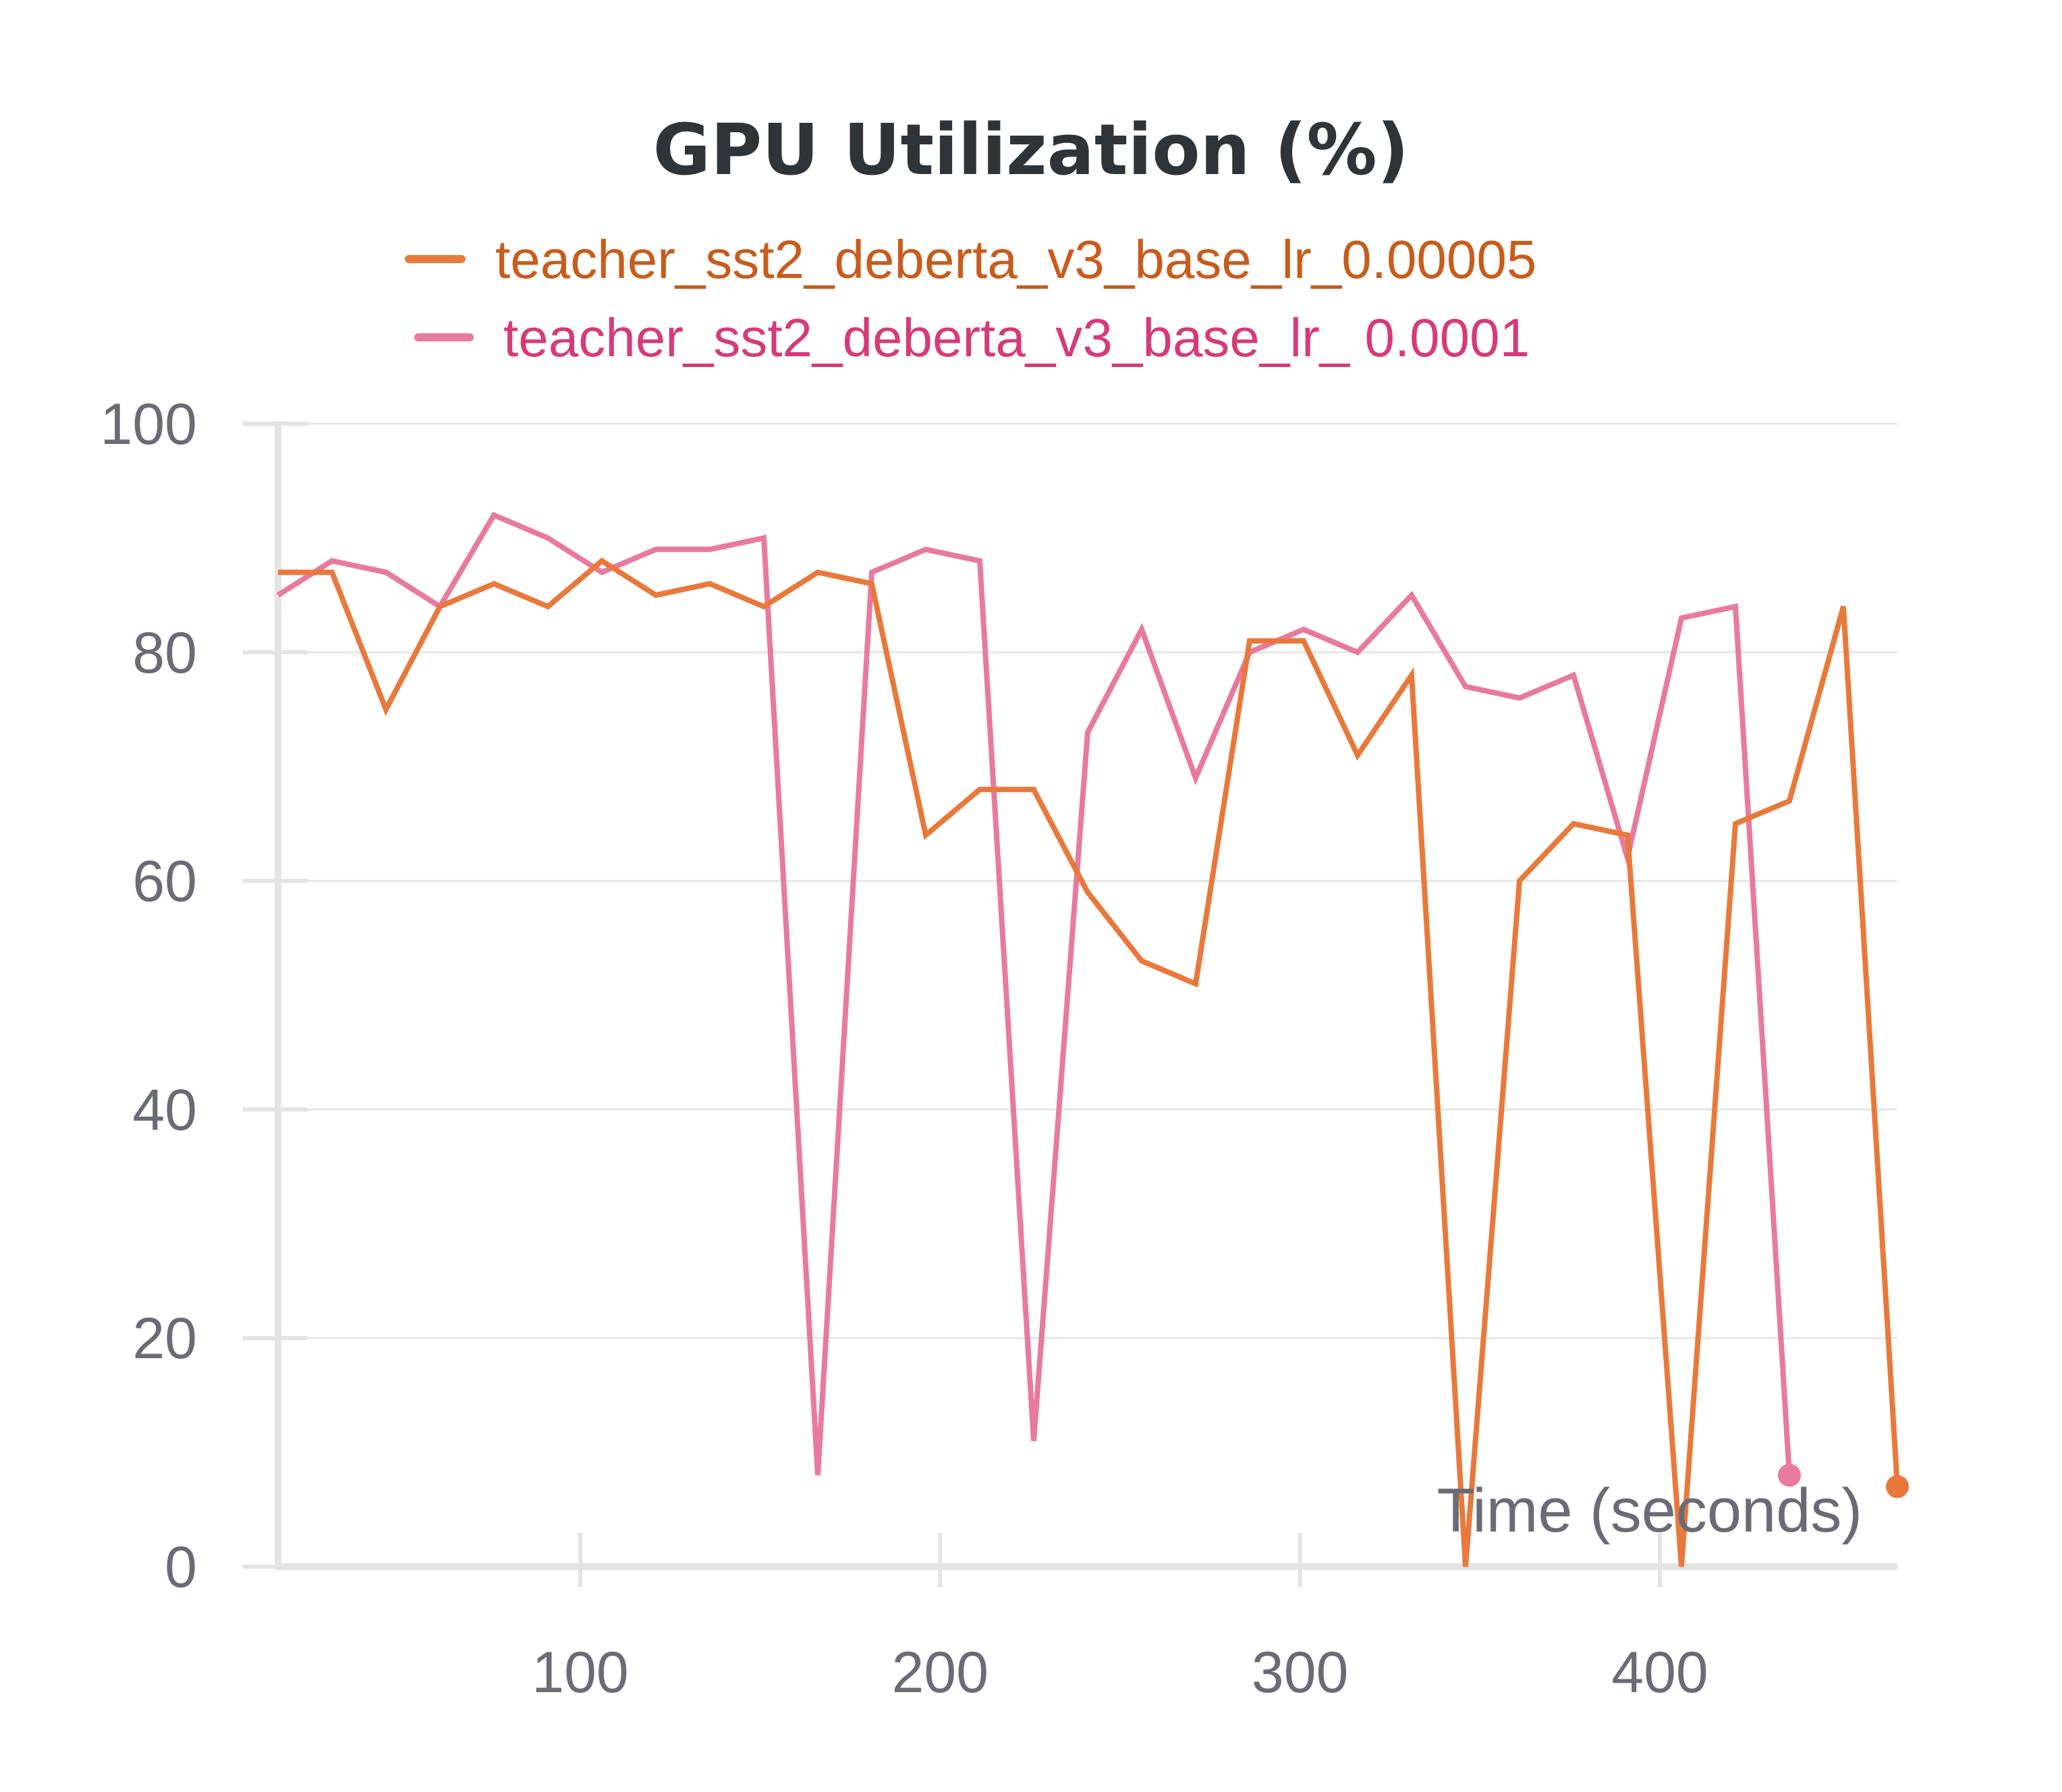 The width and height of the screenshot is (2062, 1792). I want to click on x-tick-label: 400, so click(1659, 1672).